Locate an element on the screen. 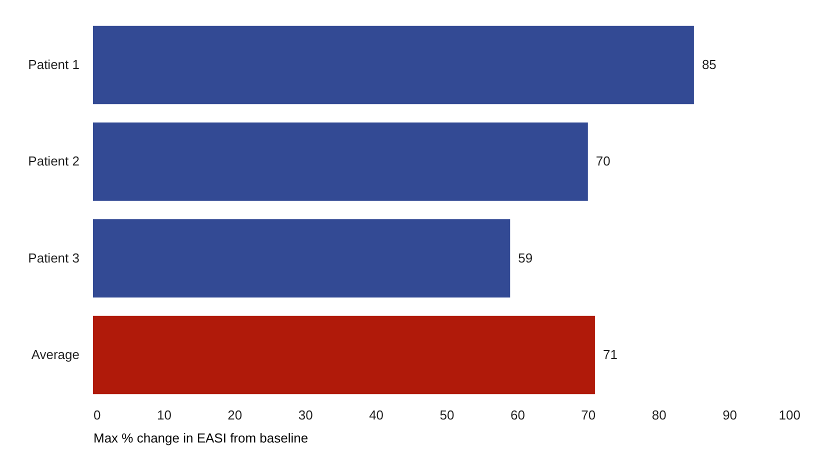 The width and height of the screenshot is (820, 468). x-tick-label: 0 is located at coordinates (97, 415).